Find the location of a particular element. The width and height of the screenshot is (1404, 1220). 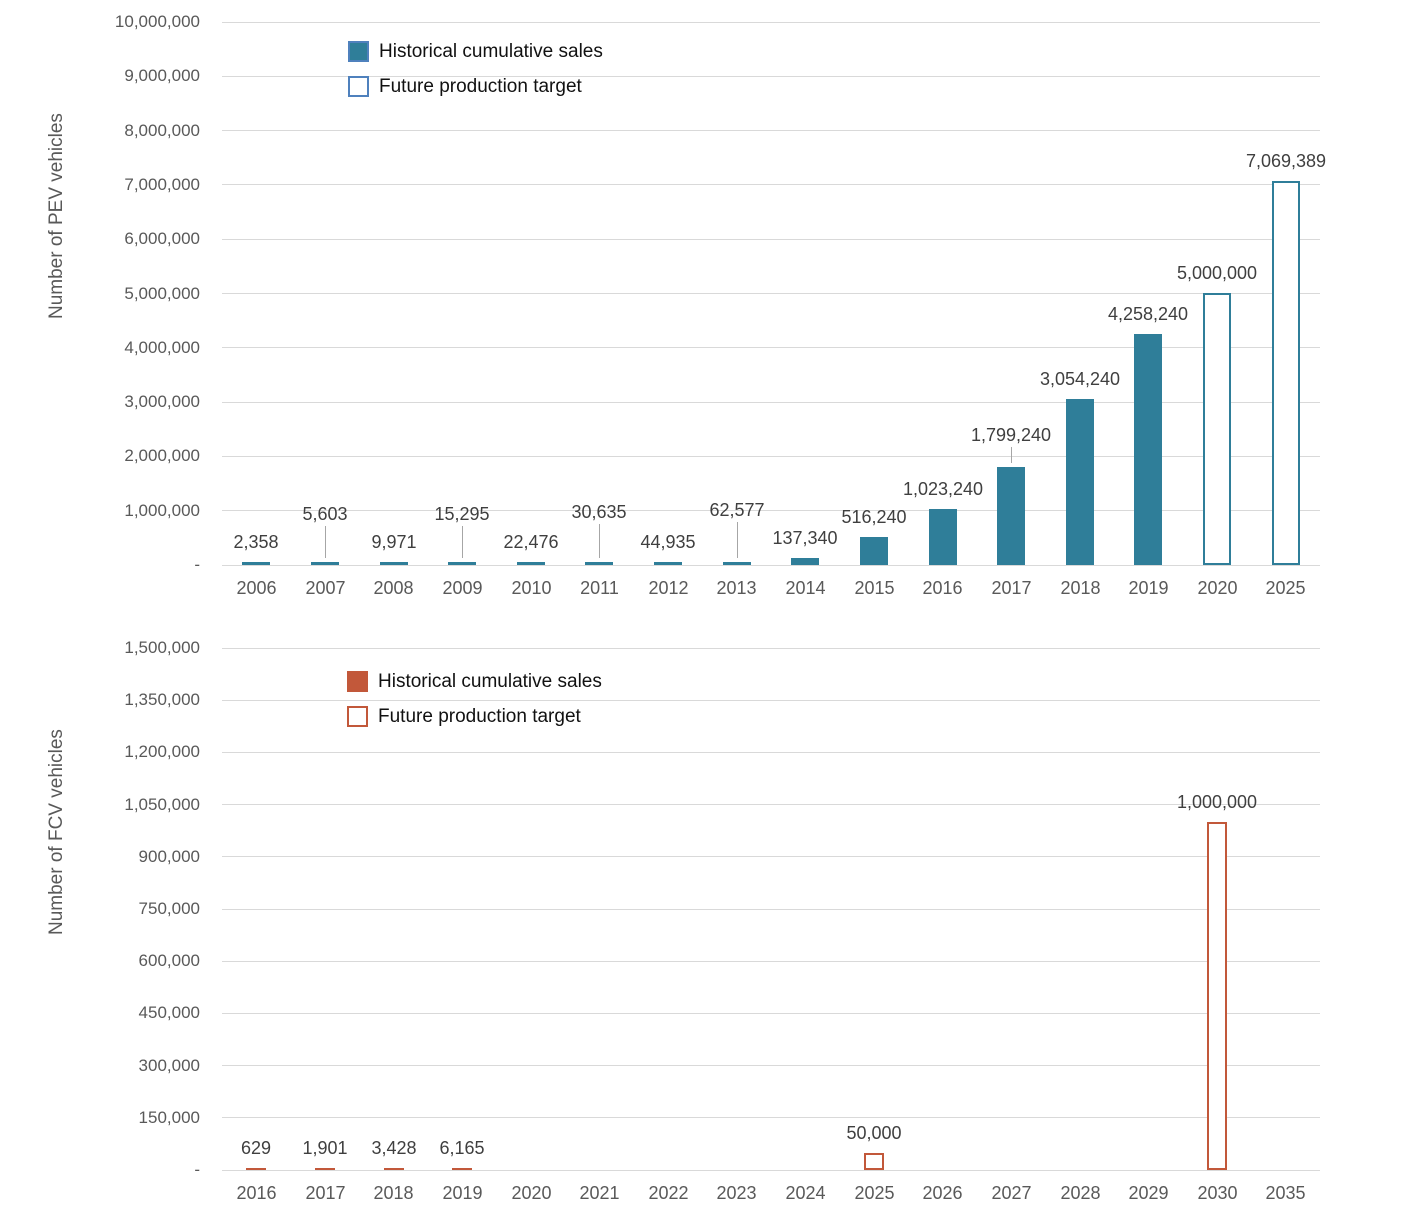

data-label: 516,240 is located at coordinates (874, 517).